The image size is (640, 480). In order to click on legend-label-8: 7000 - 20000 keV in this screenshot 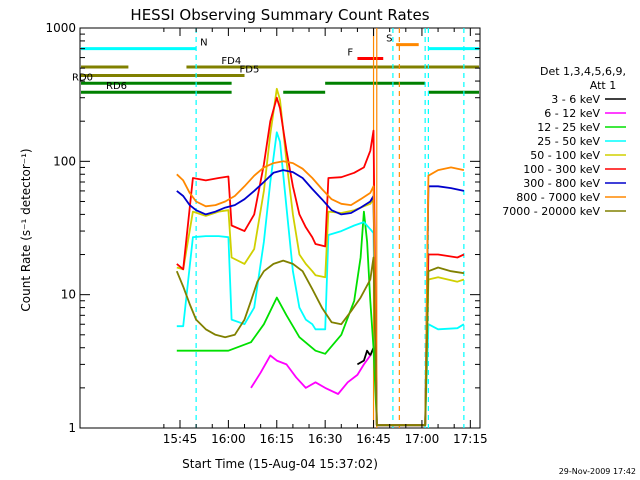, I will do `click(551, 211)`.